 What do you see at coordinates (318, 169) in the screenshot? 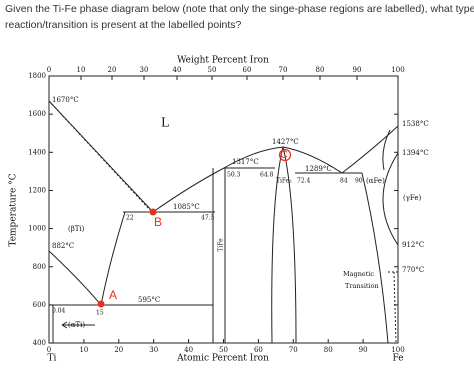
I see `temperature-label: 1289°C` at bounding box center [318, 169].